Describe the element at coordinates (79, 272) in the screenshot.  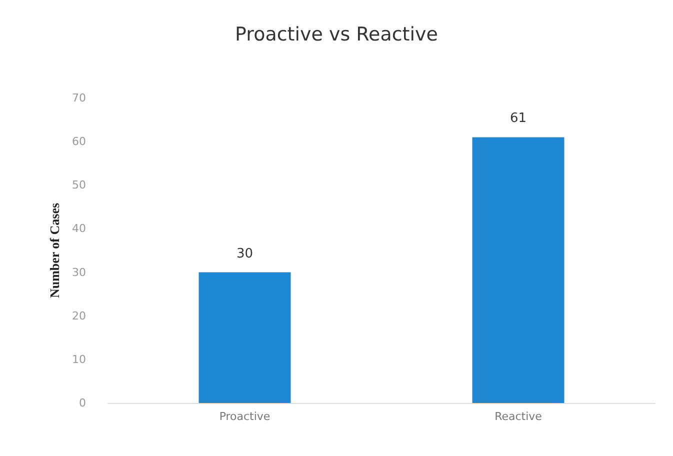
I see `y-tick-label: 30` at that location.